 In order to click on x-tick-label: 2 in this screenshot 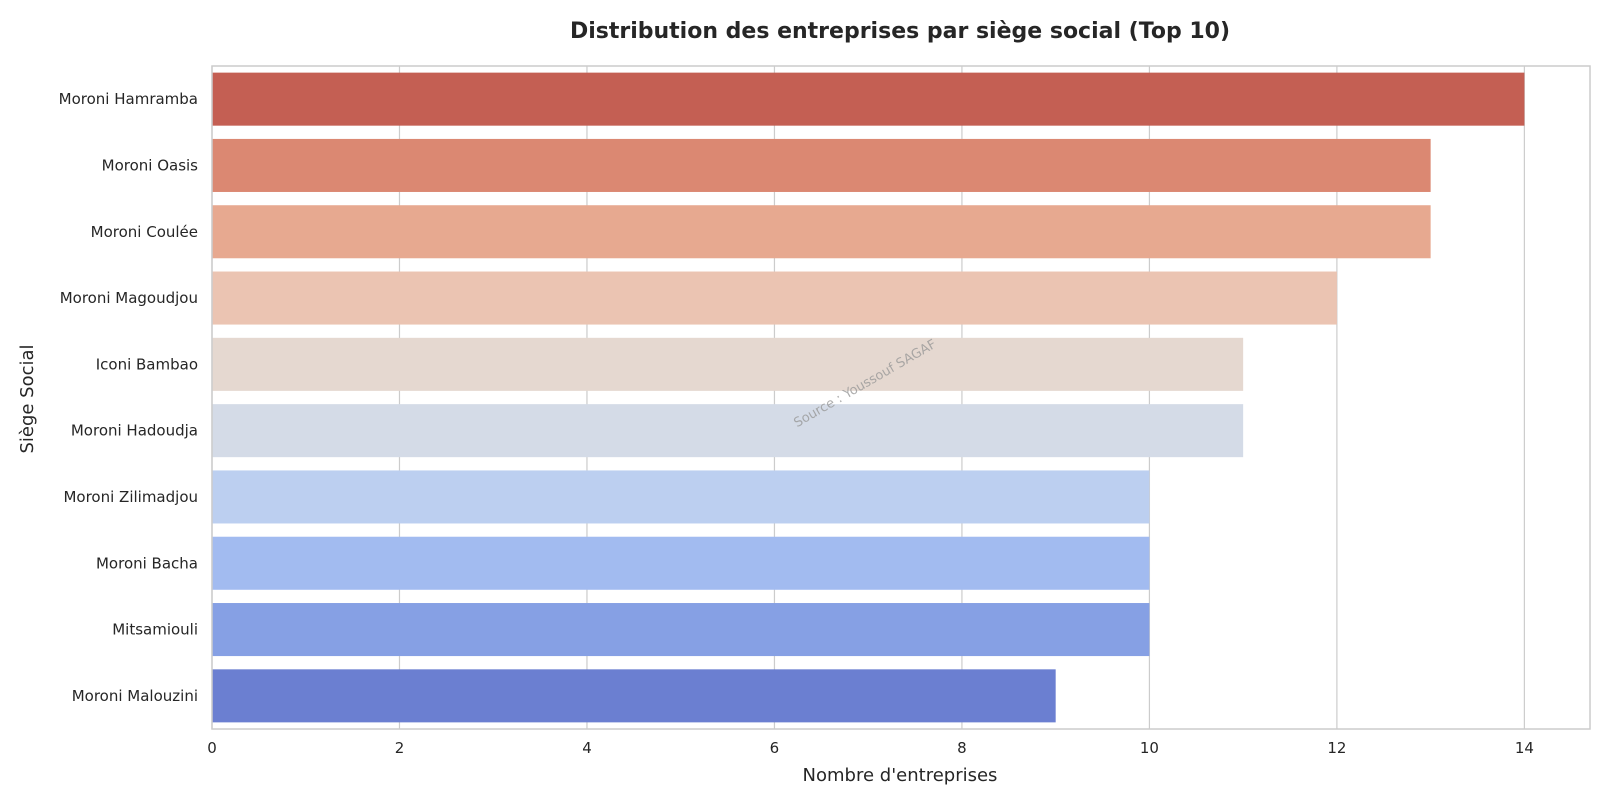, I will do `click(400, 748)`.